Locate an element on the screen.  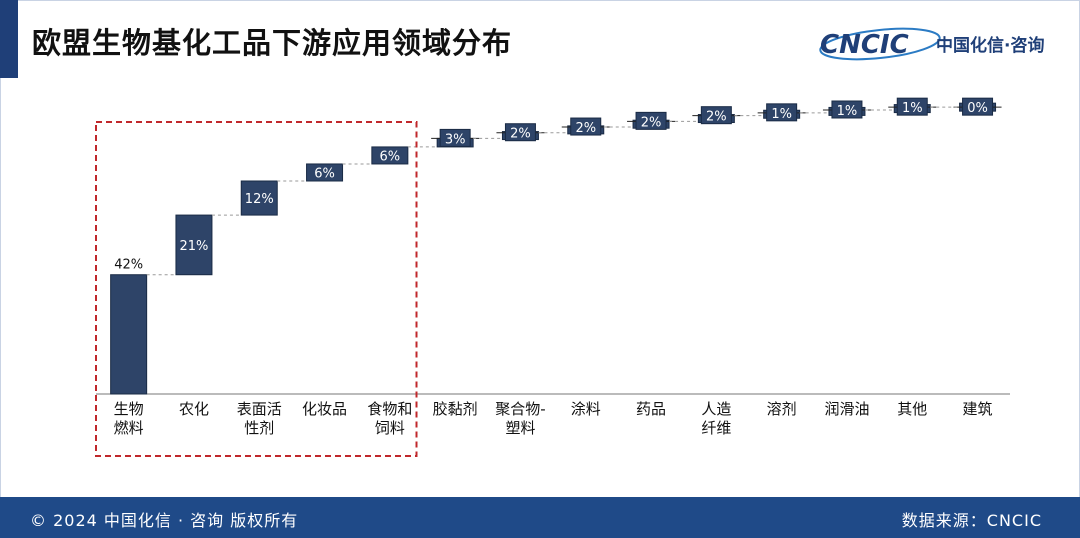
value-label-11: 1% is located at coordinates (847, 111).